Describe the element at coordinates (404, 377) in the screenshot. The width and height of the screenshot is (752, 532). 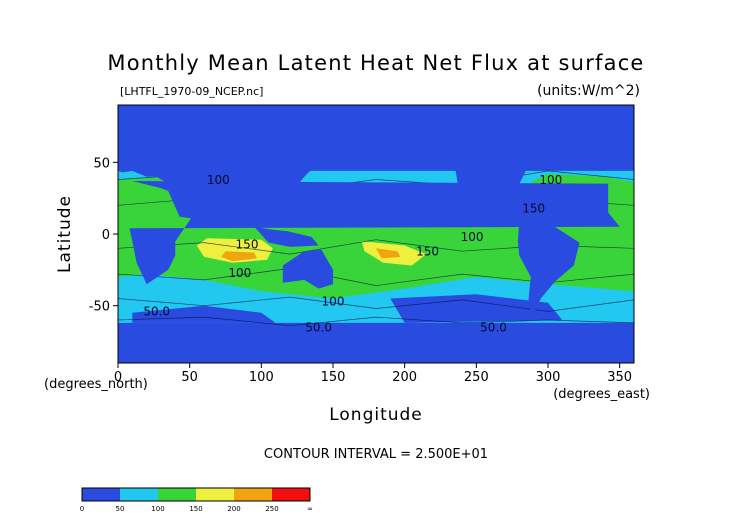
I see `x-tick-label: 200` at that location.